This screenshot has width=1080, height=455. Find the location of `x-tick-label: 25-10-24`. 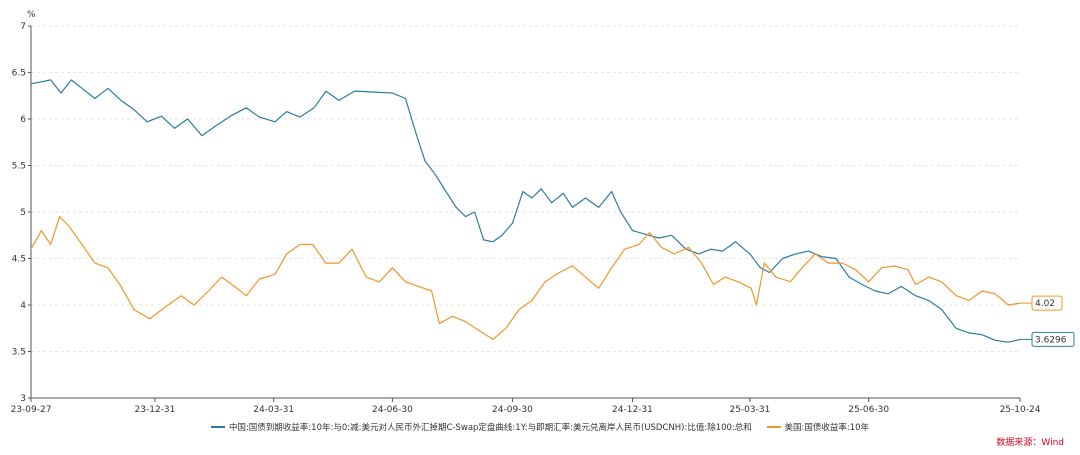

x-tick-label: 25-10-24 is located at coordinates (1020, 410).